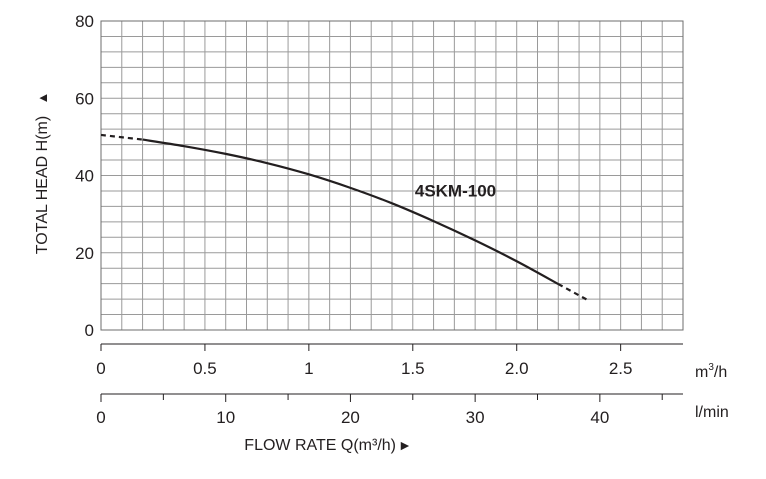 The image size is (766, 479). Describe the element at coordinates (389, 385) in the screenshot. I see `x-axes: 0 0.5 1 1.5 2.0 2.5 0 10 20 30 40` at that location.